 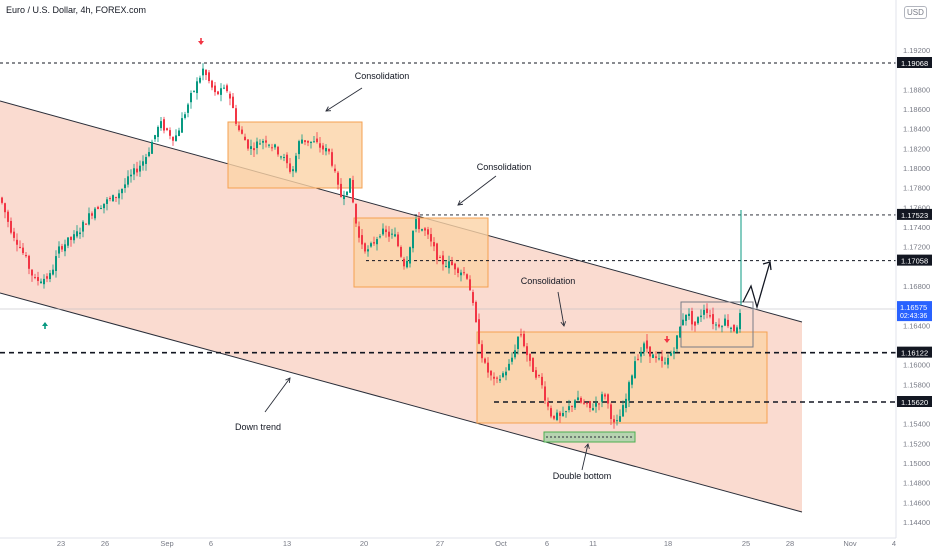 I want to click on y-tick-label: 1.16400, so click(x=916, y=325).